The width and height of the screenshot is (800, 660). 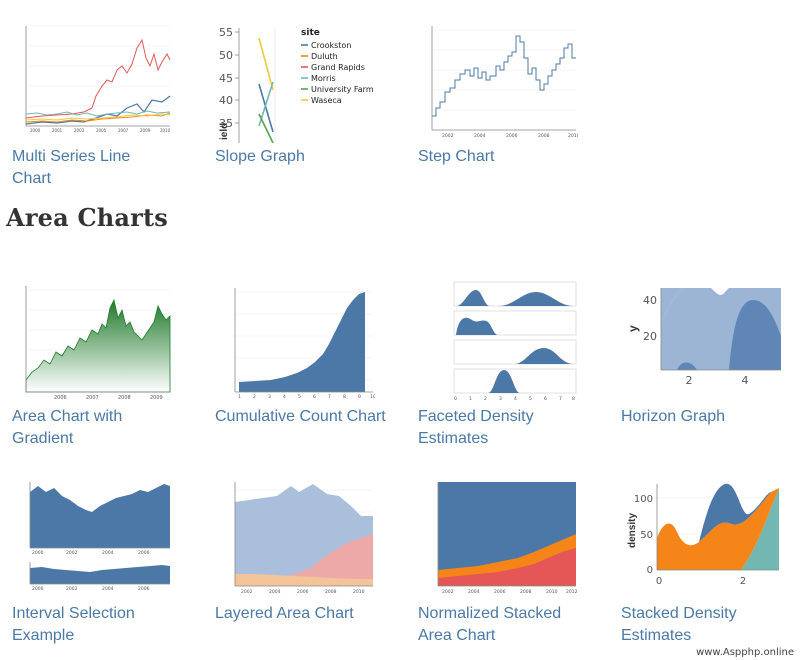 I want to click on slope-y-tick: 40, so click(x=226, y=100).